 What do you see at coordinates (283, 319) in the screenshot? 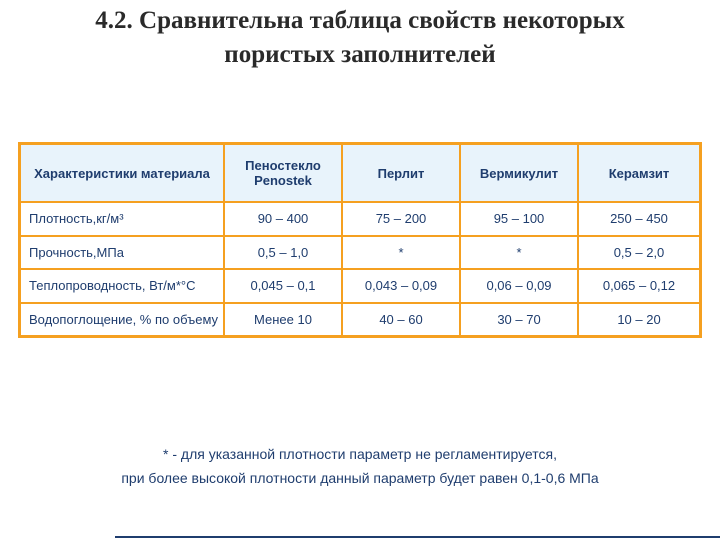
I see `table-cell: Менее 10` at bounding box center [283, 319].